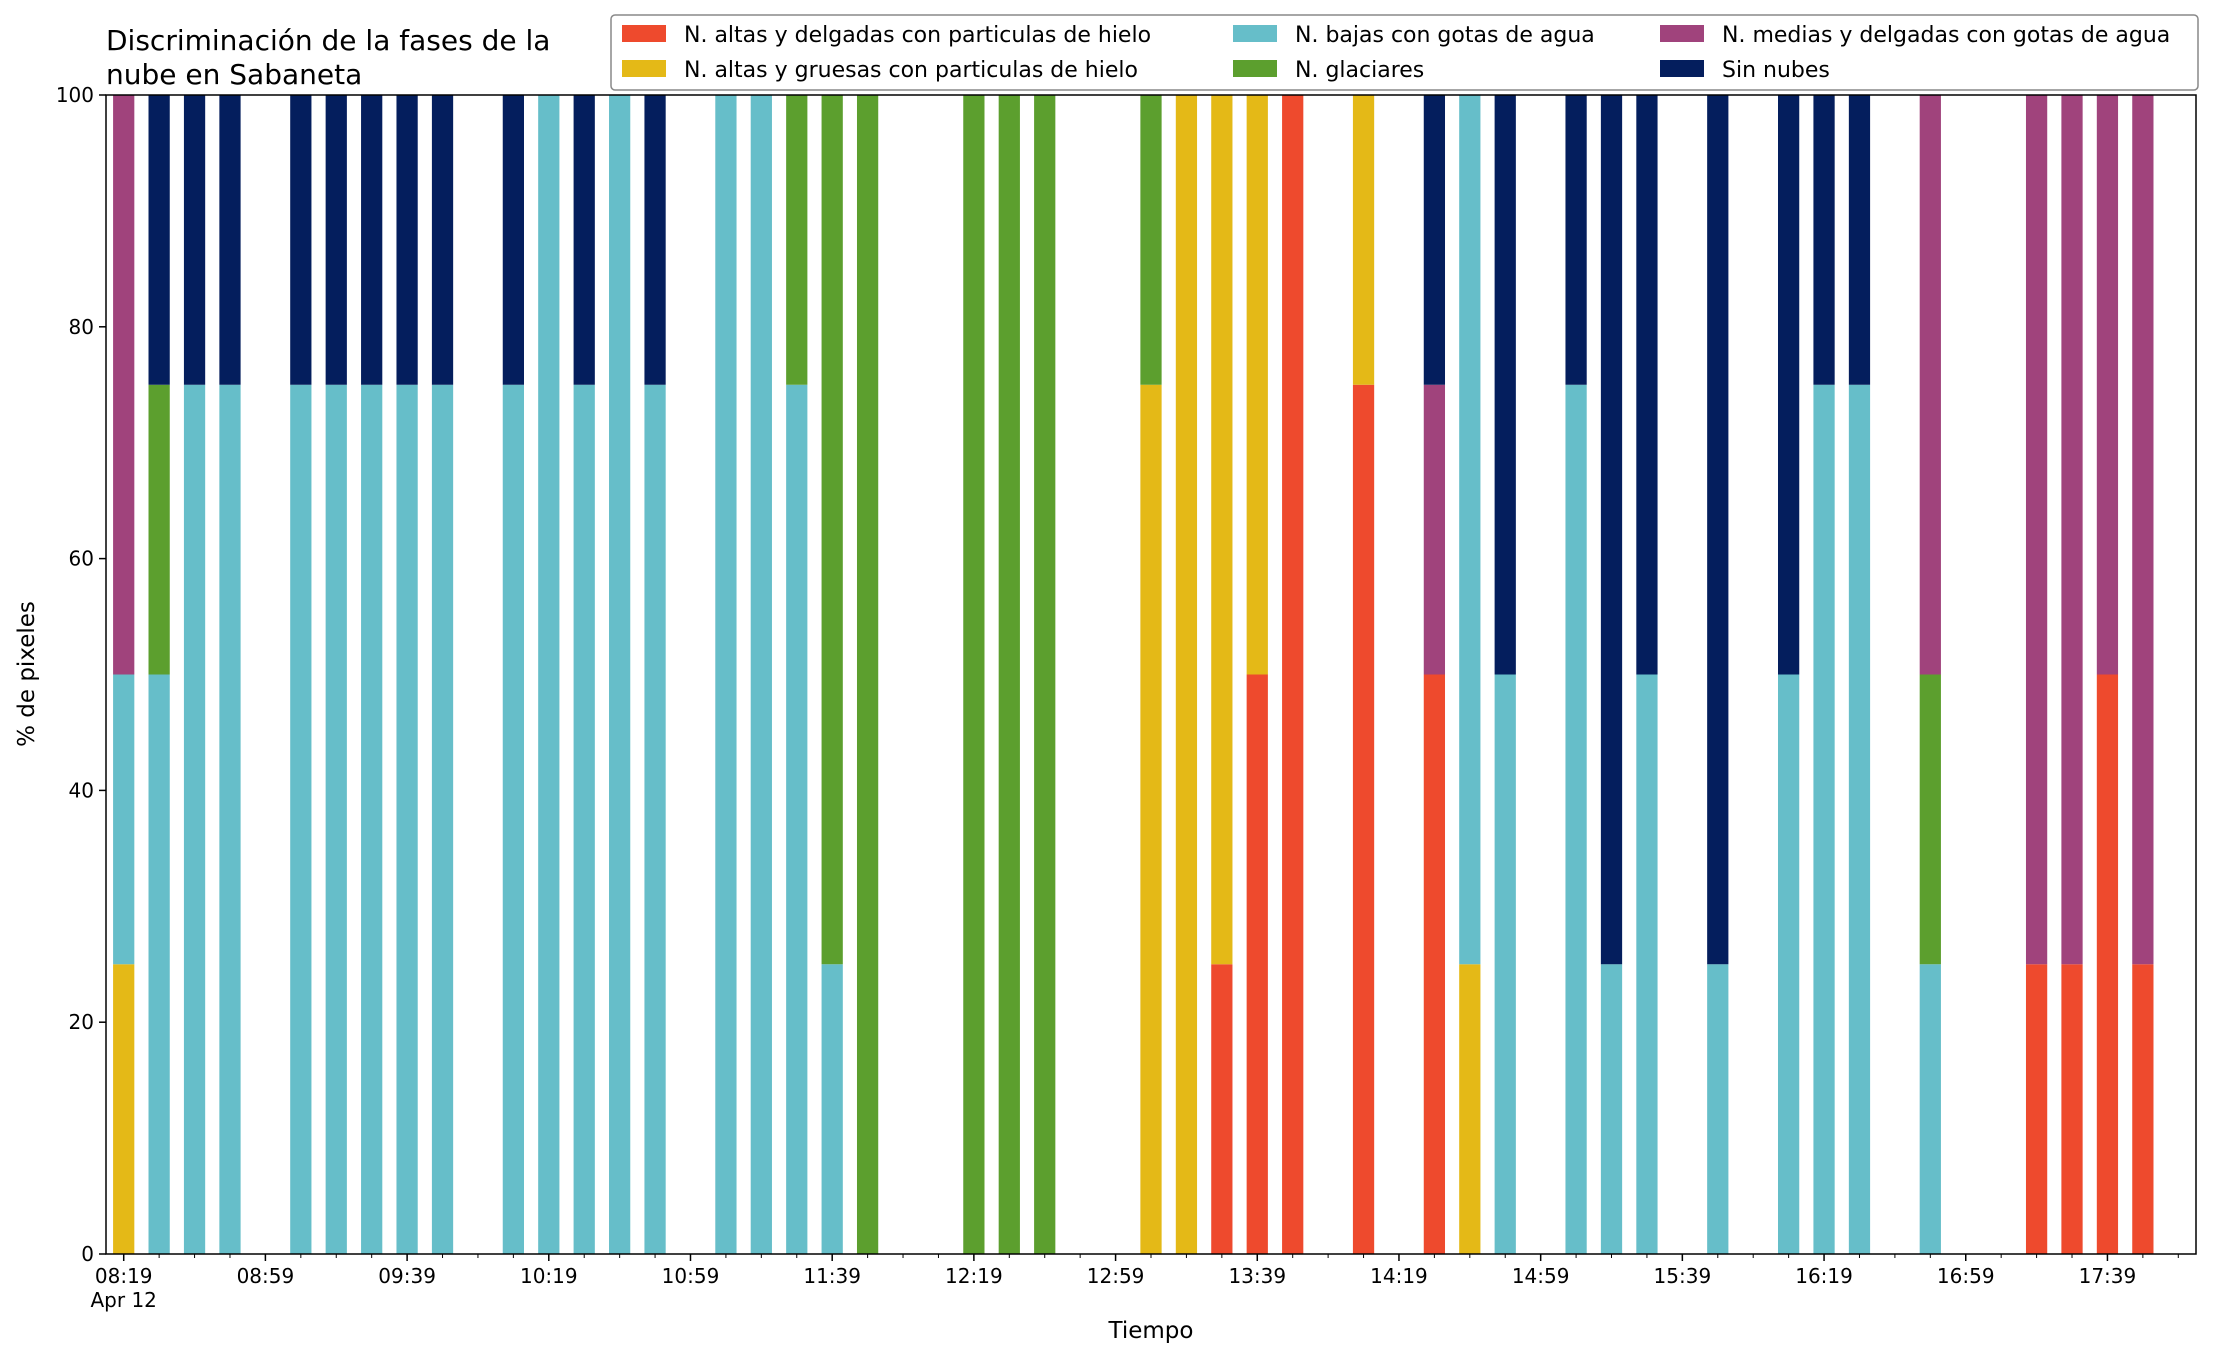 This screenshot has height=1355, width=2216. Describe the element at coordinates (81, 559) in the screenshot. I see `y-tick-label: 60` at that location.